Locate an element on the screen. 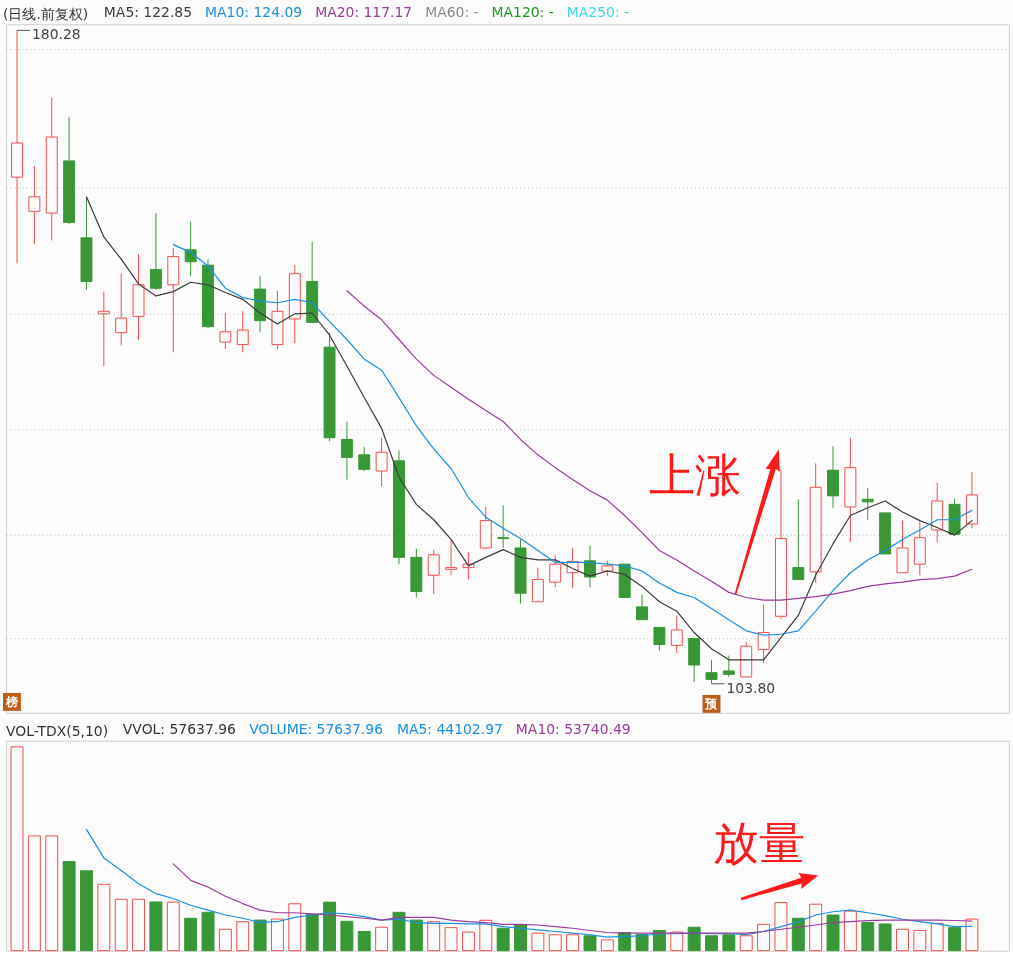 The height and width of the screenshot is (967, 1013). annotation: 放量 is located at coordinates (759, 844).